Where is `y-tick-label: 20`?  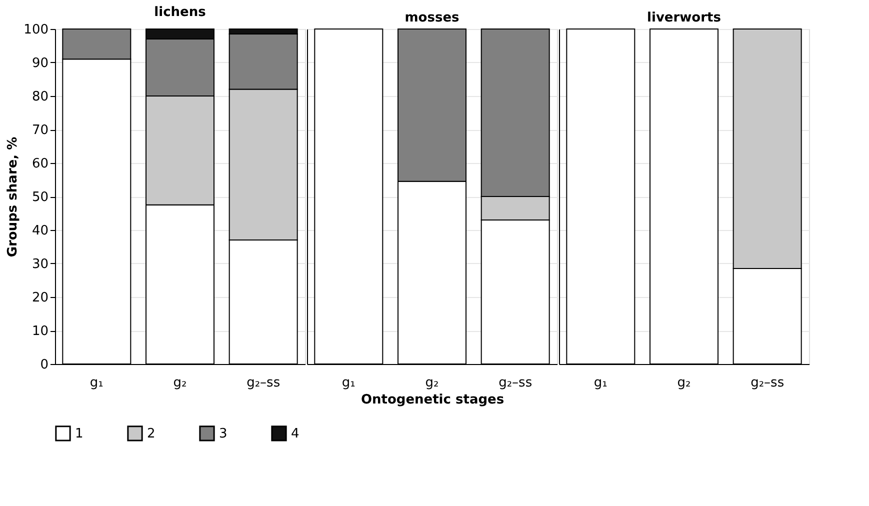
y-tick-label: 20 is located at coordinates (40, 298).